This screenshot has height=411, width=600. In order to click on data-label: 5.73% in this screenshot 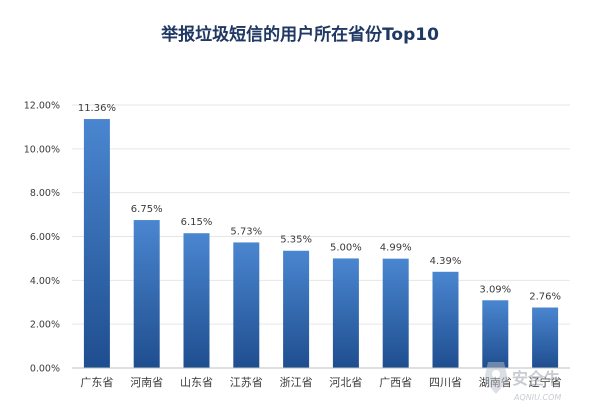, I will do `click(246, 231)`.